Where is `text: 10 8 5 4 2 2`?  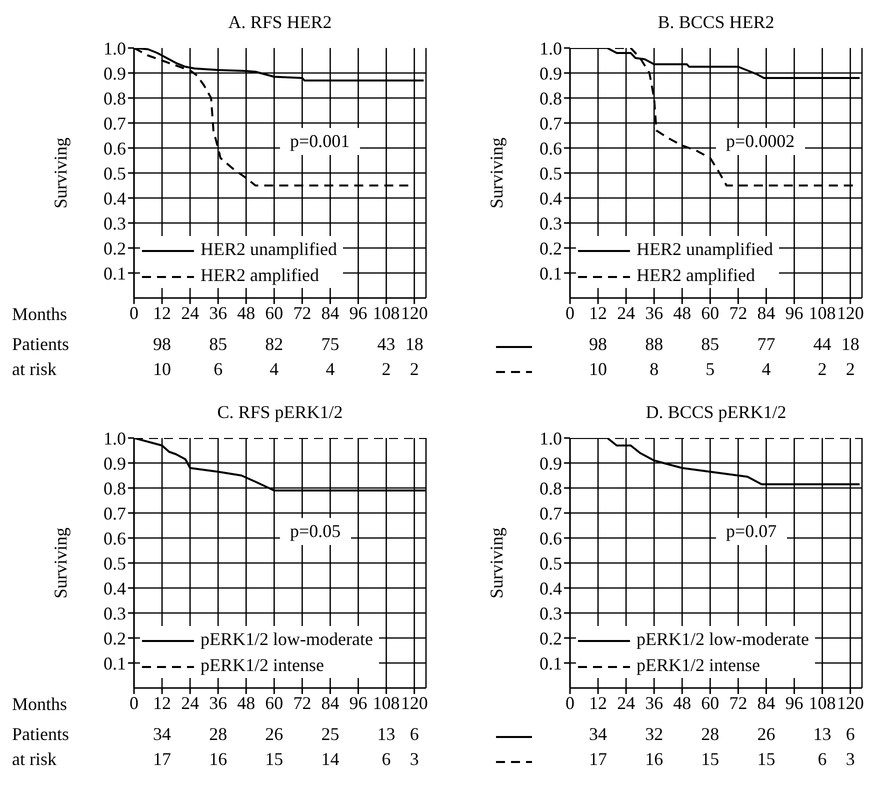
text: 10 8 5 4 2 2 is located at coordinates (722, 369).